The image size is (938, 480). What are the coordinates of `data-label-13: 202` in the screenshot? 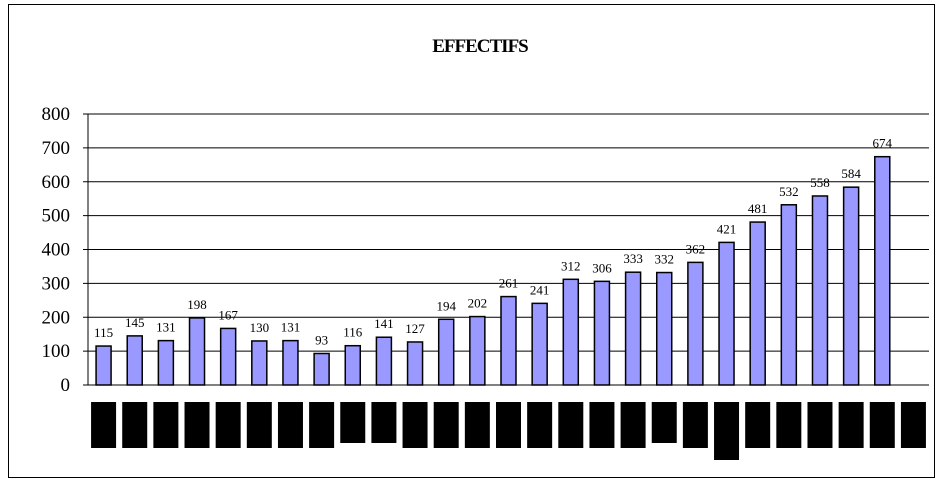 It's located at (478, 303).